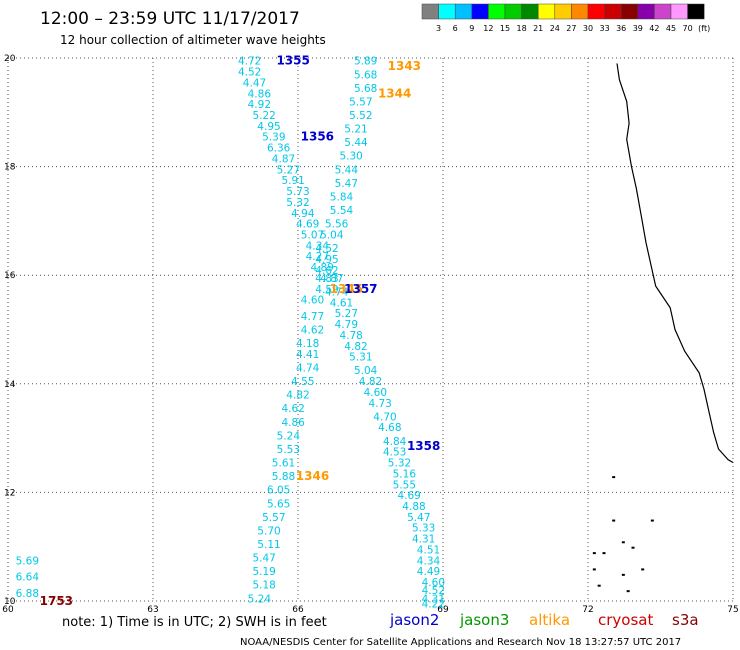 The height and width of the screenshot is (650, 740). What do you see at coordinates (303, 214) in the screenshot?
I see `swh-reading: 4.94` at bounding box center [303, 214].